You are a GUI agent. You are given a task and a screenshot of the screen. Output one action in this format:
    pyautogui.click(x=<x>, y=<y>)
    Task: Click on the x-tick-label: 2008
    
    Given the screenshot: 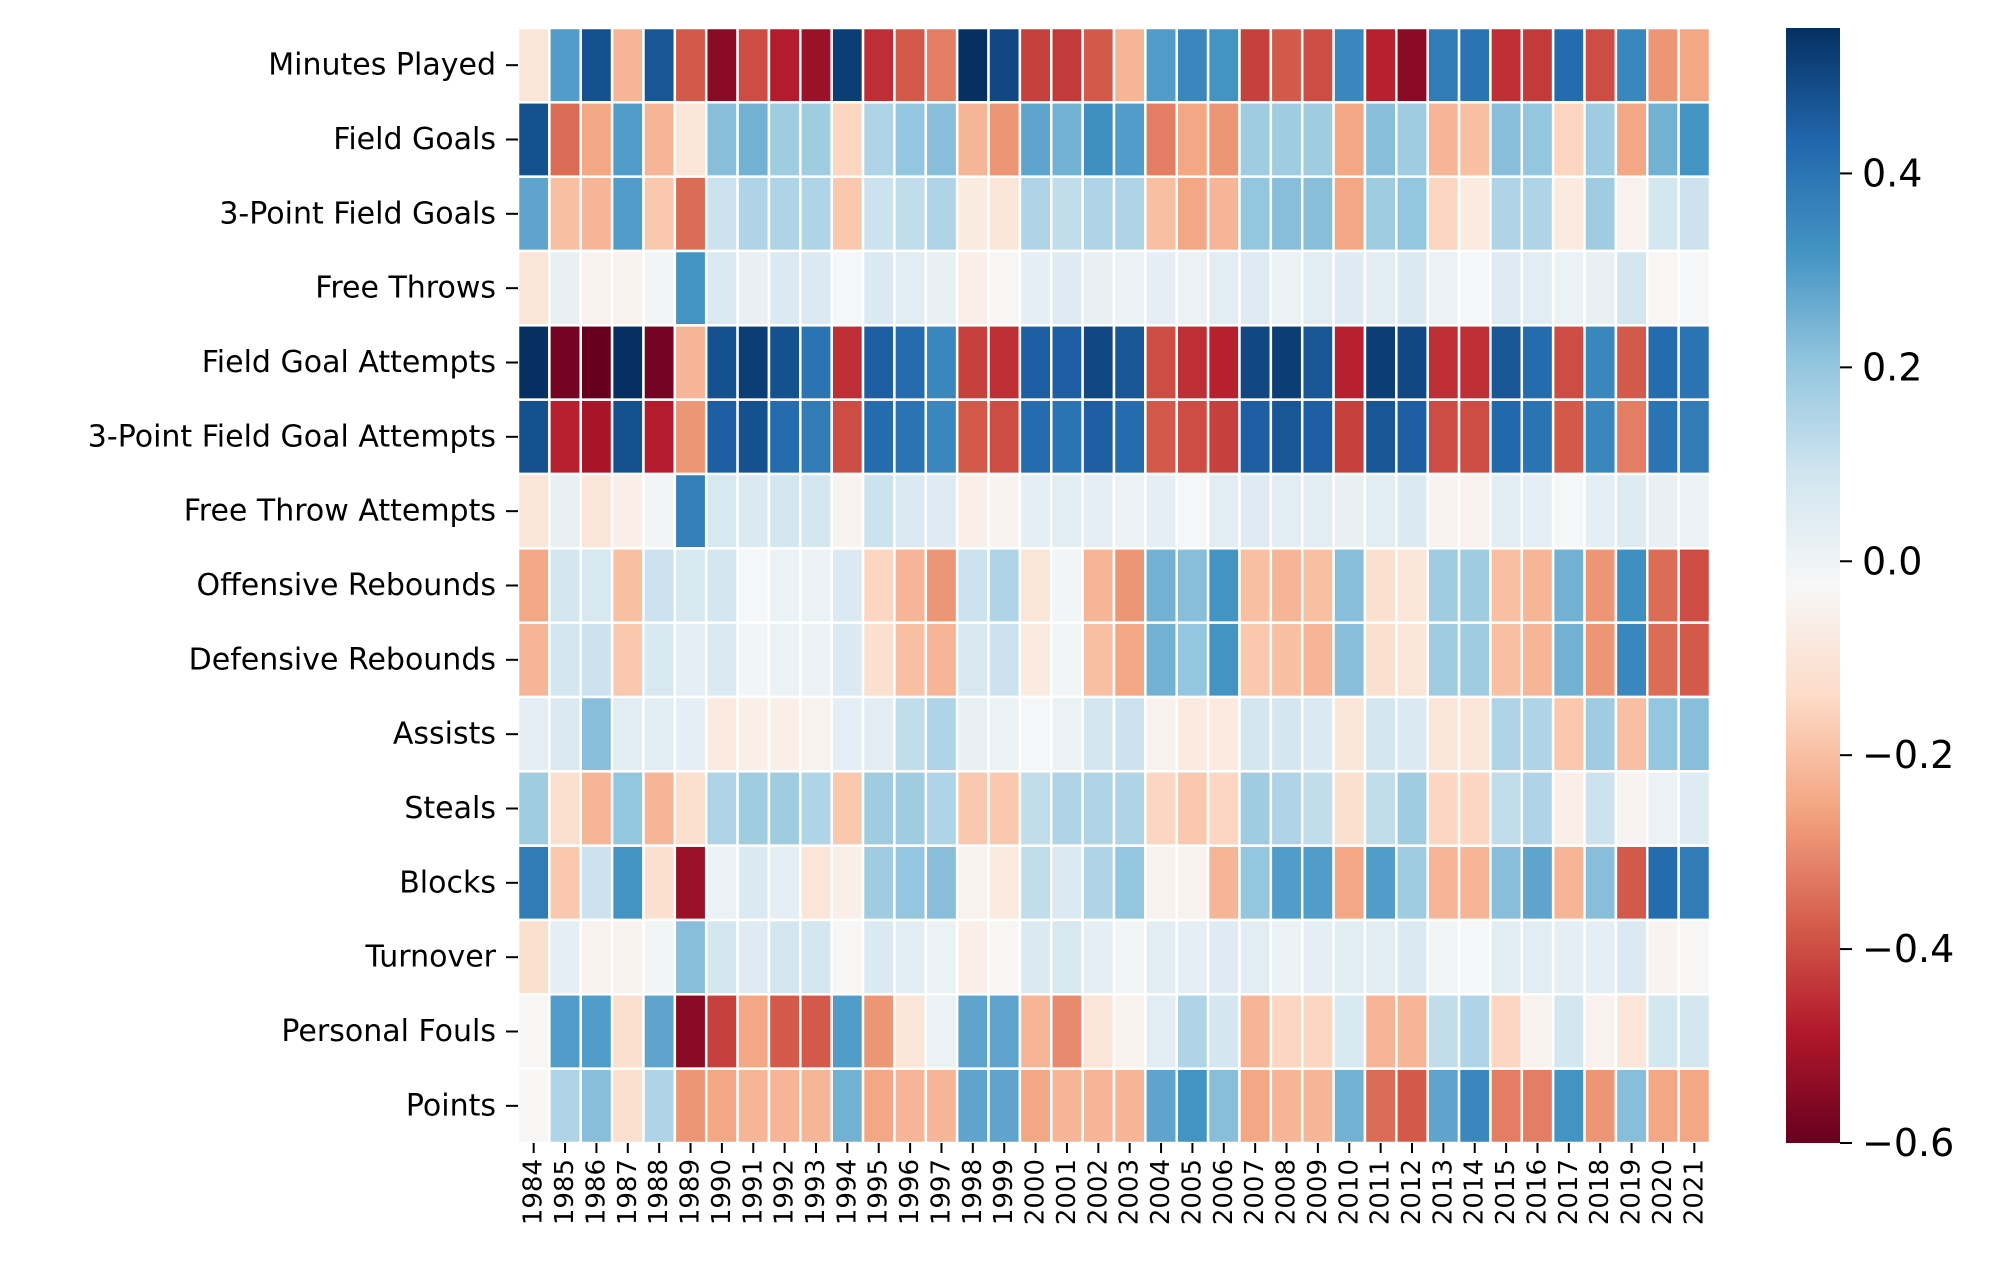 What is the action you would take?
    pyautogui.click(x=1287, y=1192)
    